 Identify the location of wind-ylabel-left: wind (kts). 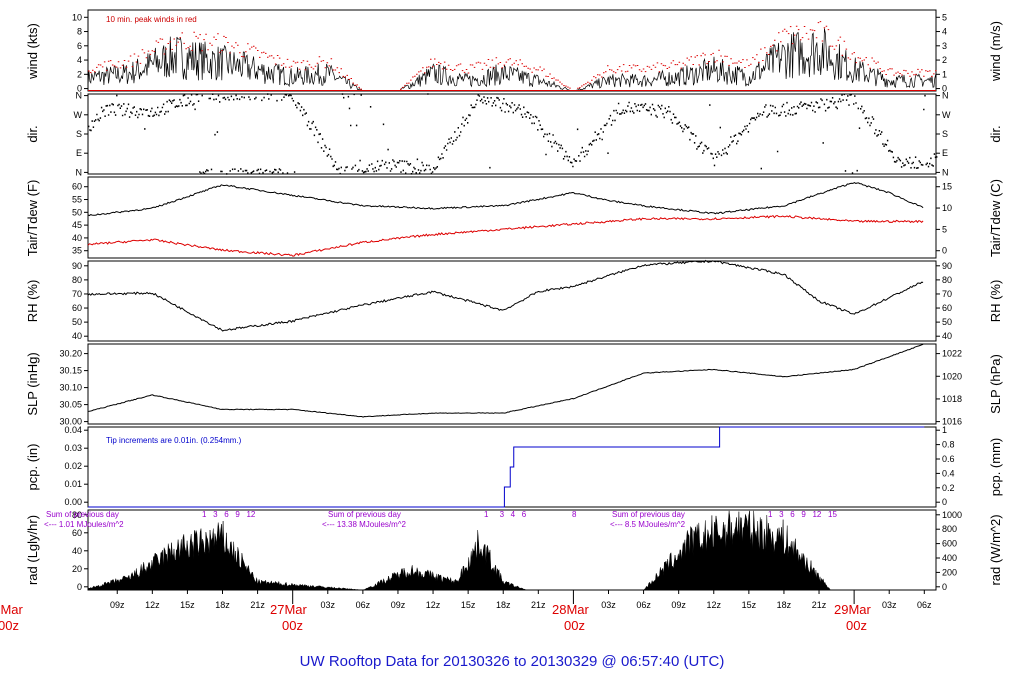
(32, 51).